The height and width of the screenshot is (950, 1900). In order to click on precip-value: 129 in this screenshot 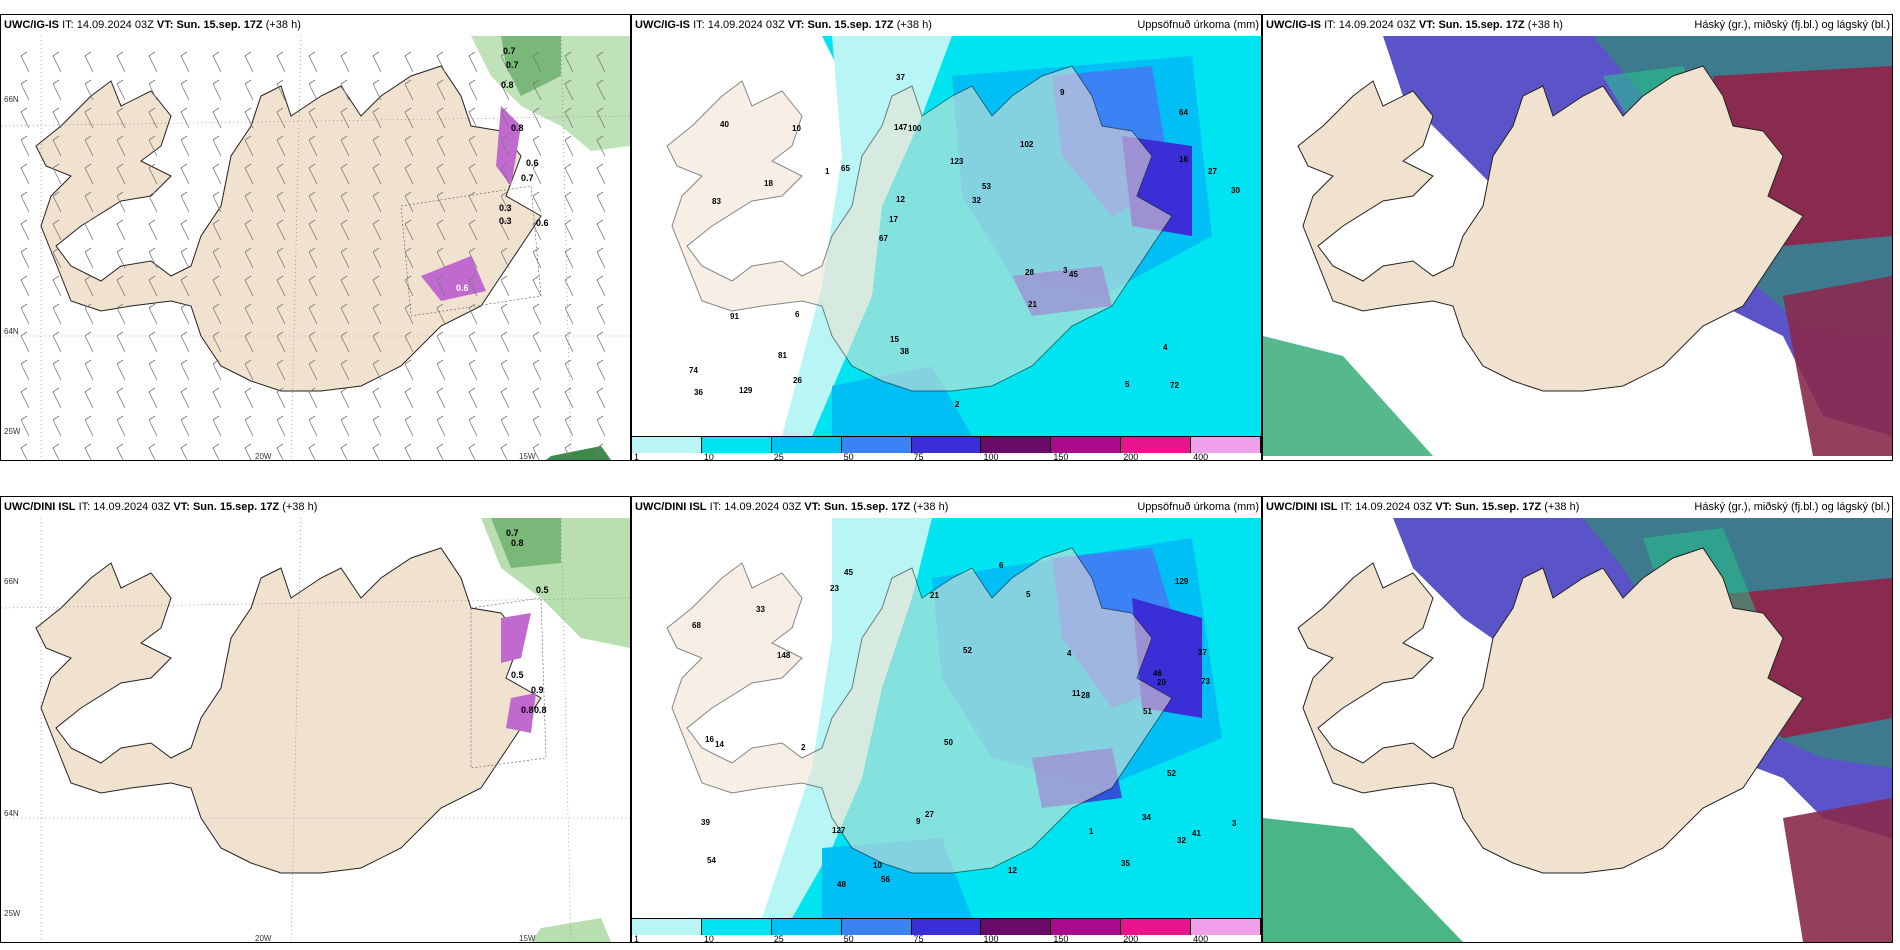, I will do `click(1182, 581)`.